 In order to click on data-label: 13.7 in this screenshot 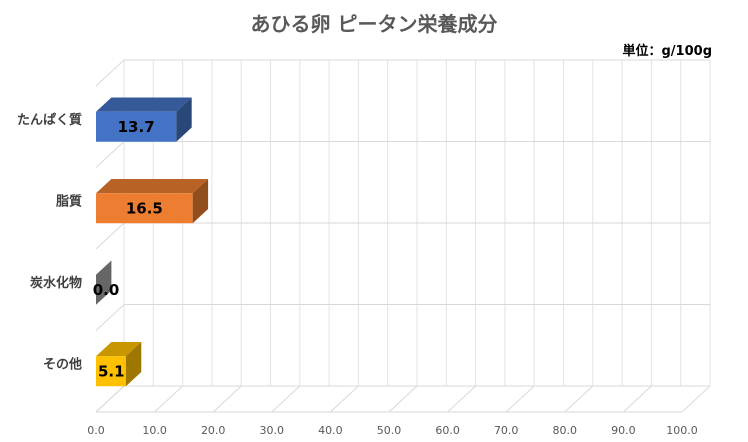, I will do `click(136, 127)`.